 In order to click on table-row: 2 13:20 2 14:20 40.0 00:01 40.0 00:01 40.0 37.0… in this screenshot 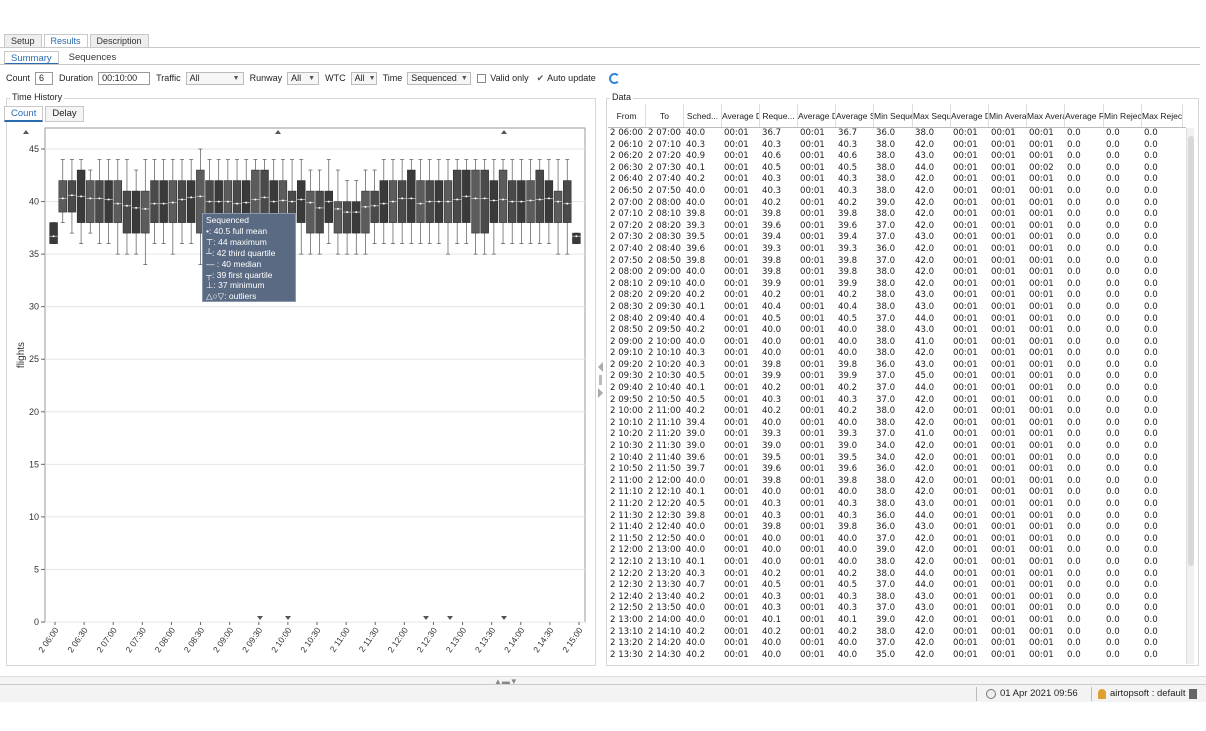, I will do `click(897, 644)`.